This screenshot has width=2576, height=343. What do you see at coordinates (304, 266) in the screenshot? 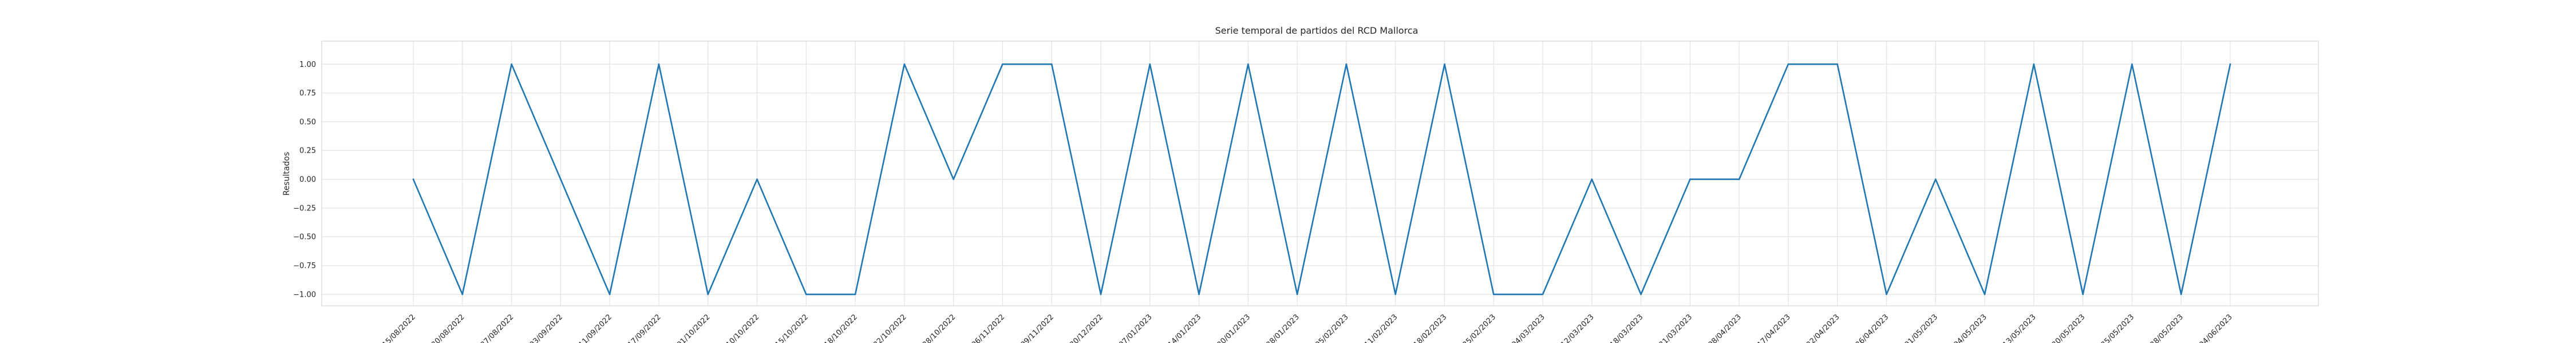
I see `y-tick-label: −0.75` at bounding box center [304, 266].